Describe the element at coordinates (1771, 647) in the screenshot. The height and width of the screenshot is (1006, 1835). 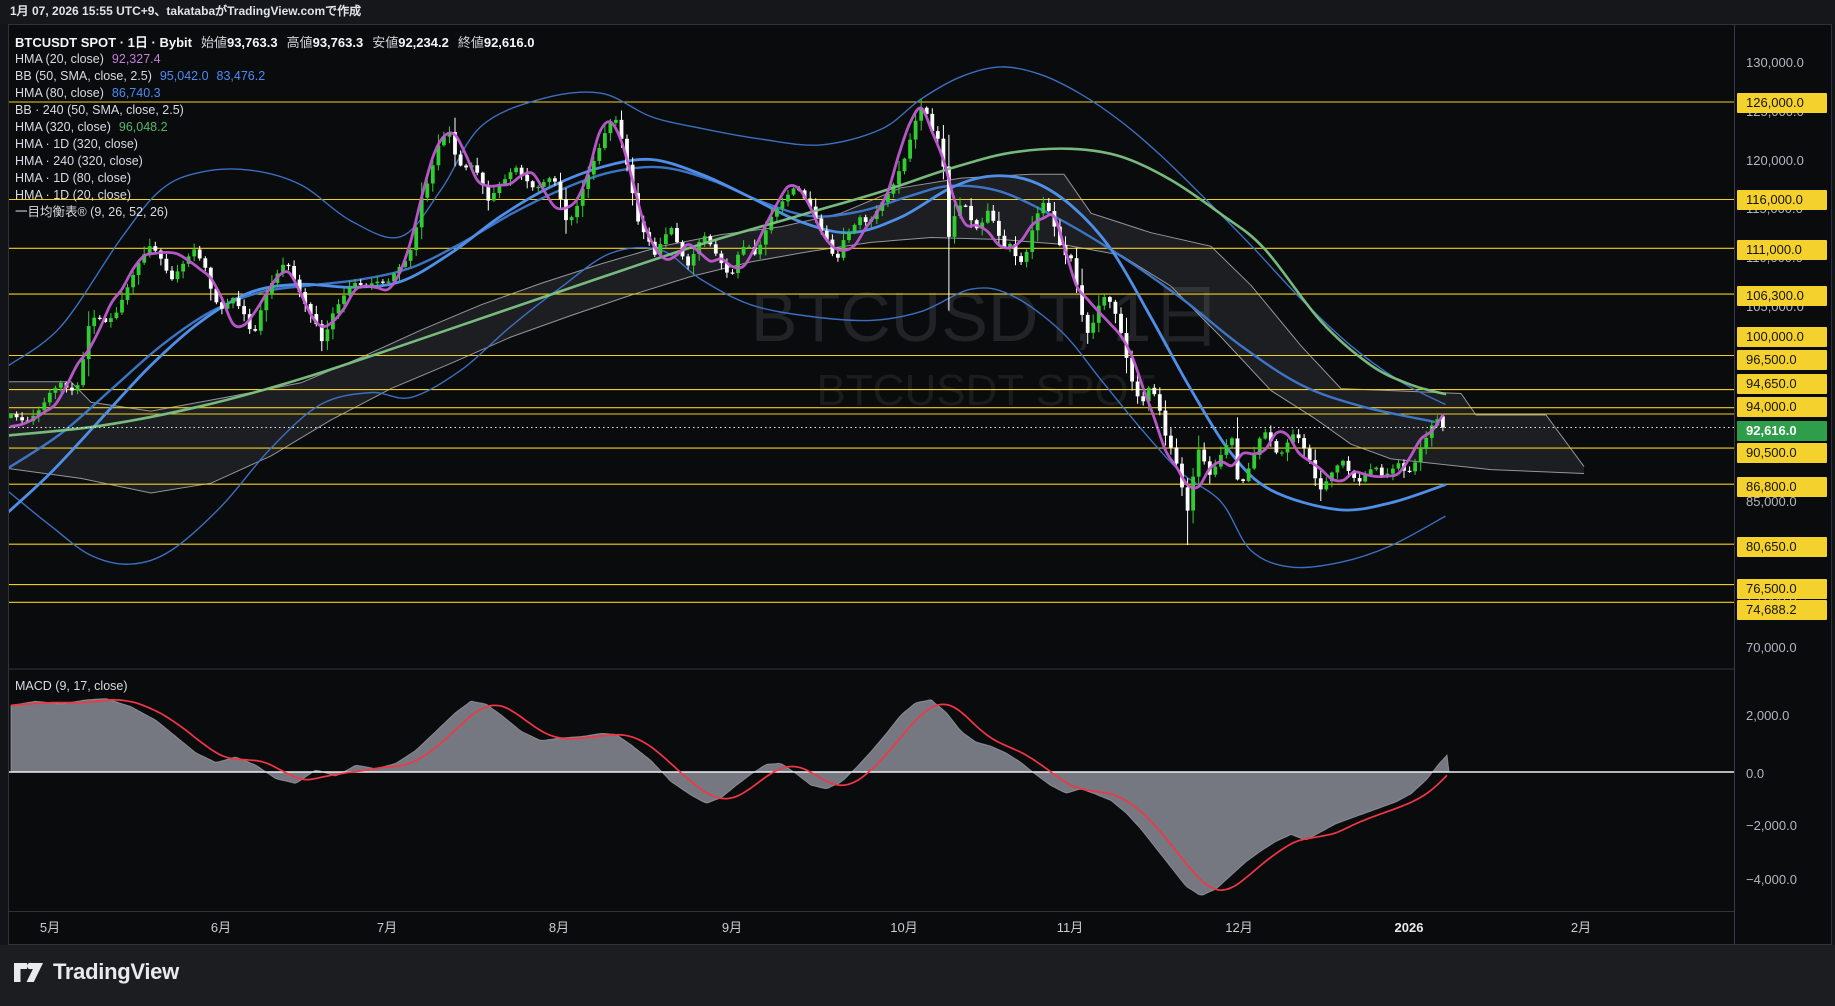
I see `price-tick: 70,000.0` at that location.